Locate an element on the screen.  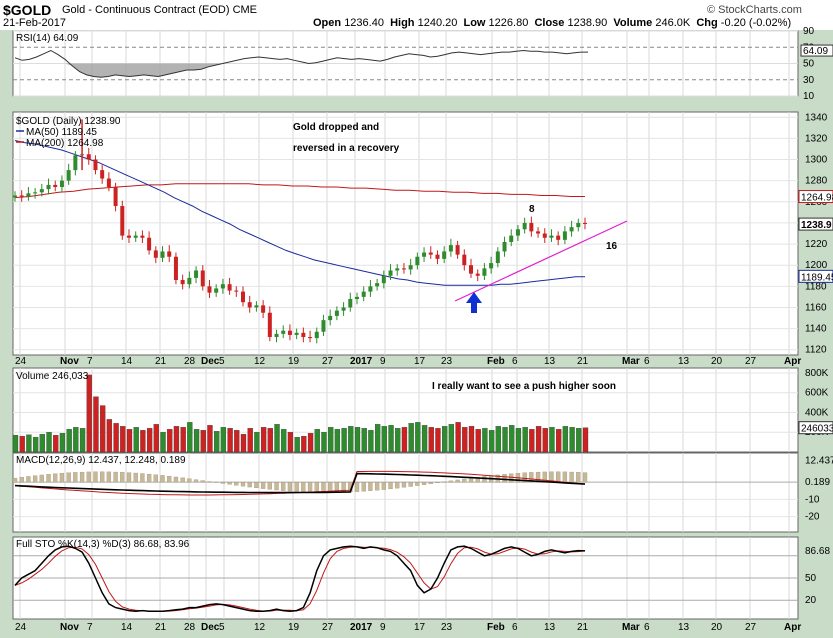
x-tick-label: 9 is located at coordinates (383, 361).